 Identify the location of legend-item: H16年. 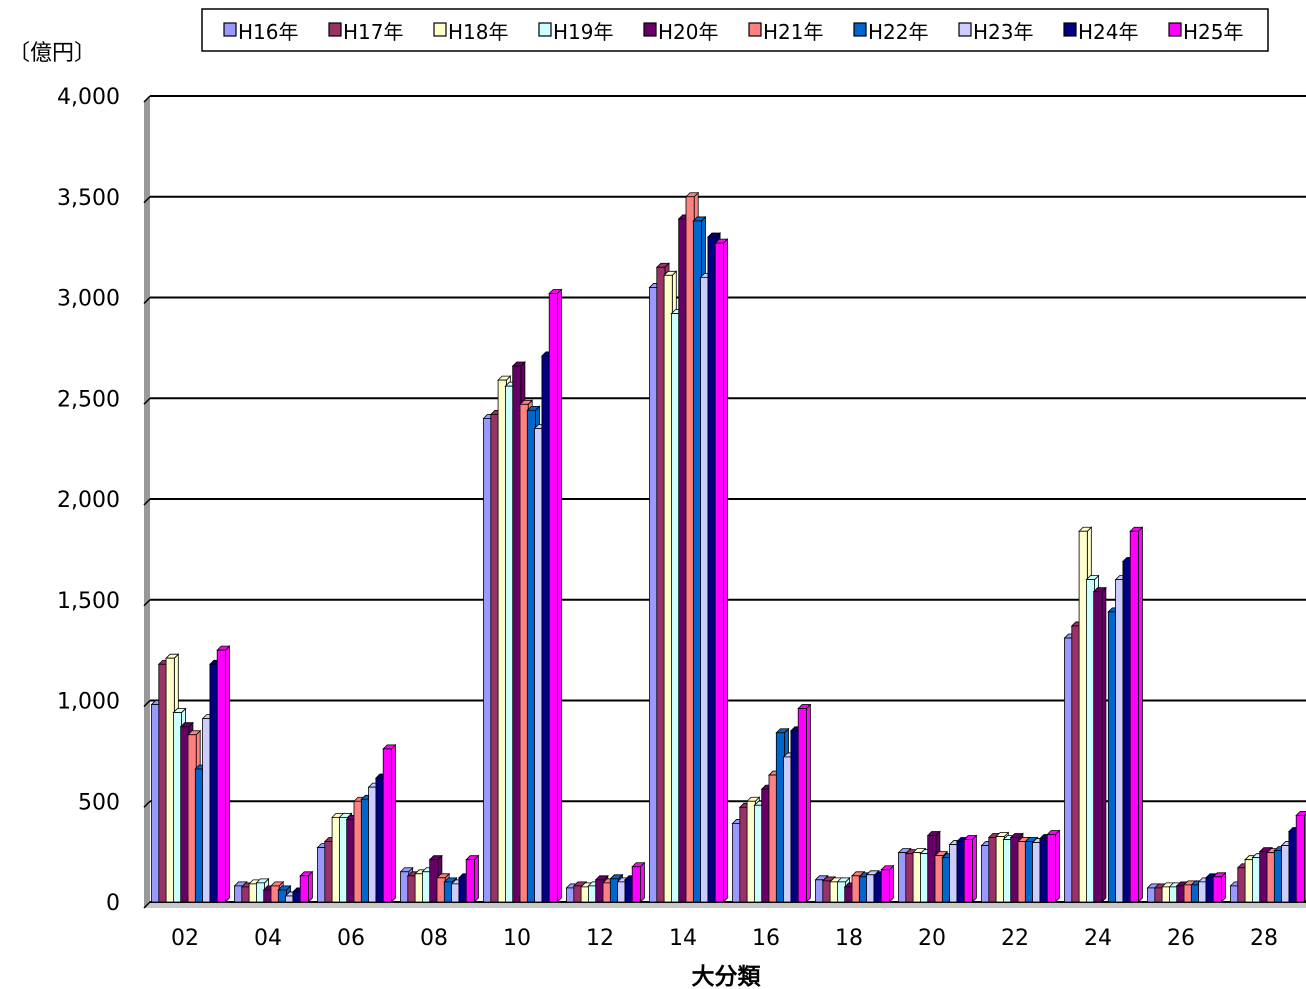
(261, 32).